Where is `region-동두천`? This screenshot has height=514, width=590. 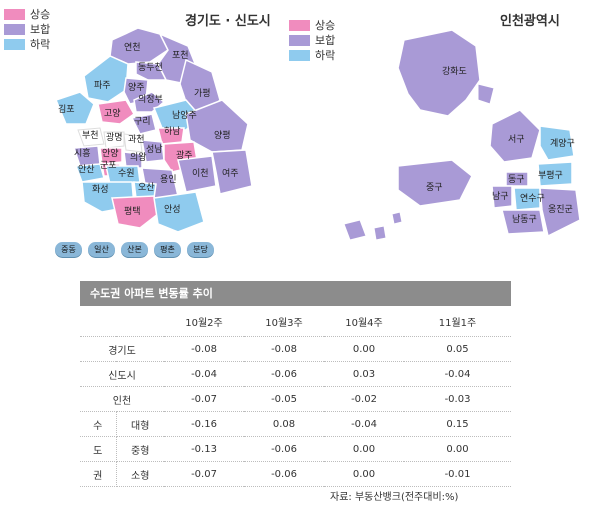
region-동두천 is located at coordinates (151, 71).